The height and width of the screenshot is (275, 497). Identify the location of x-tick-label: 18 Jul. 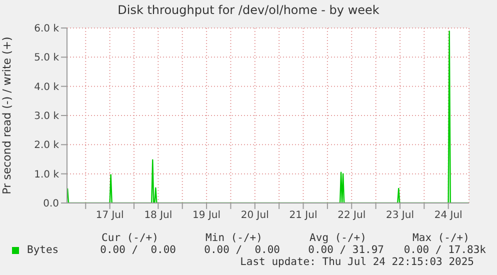
(158, 216).